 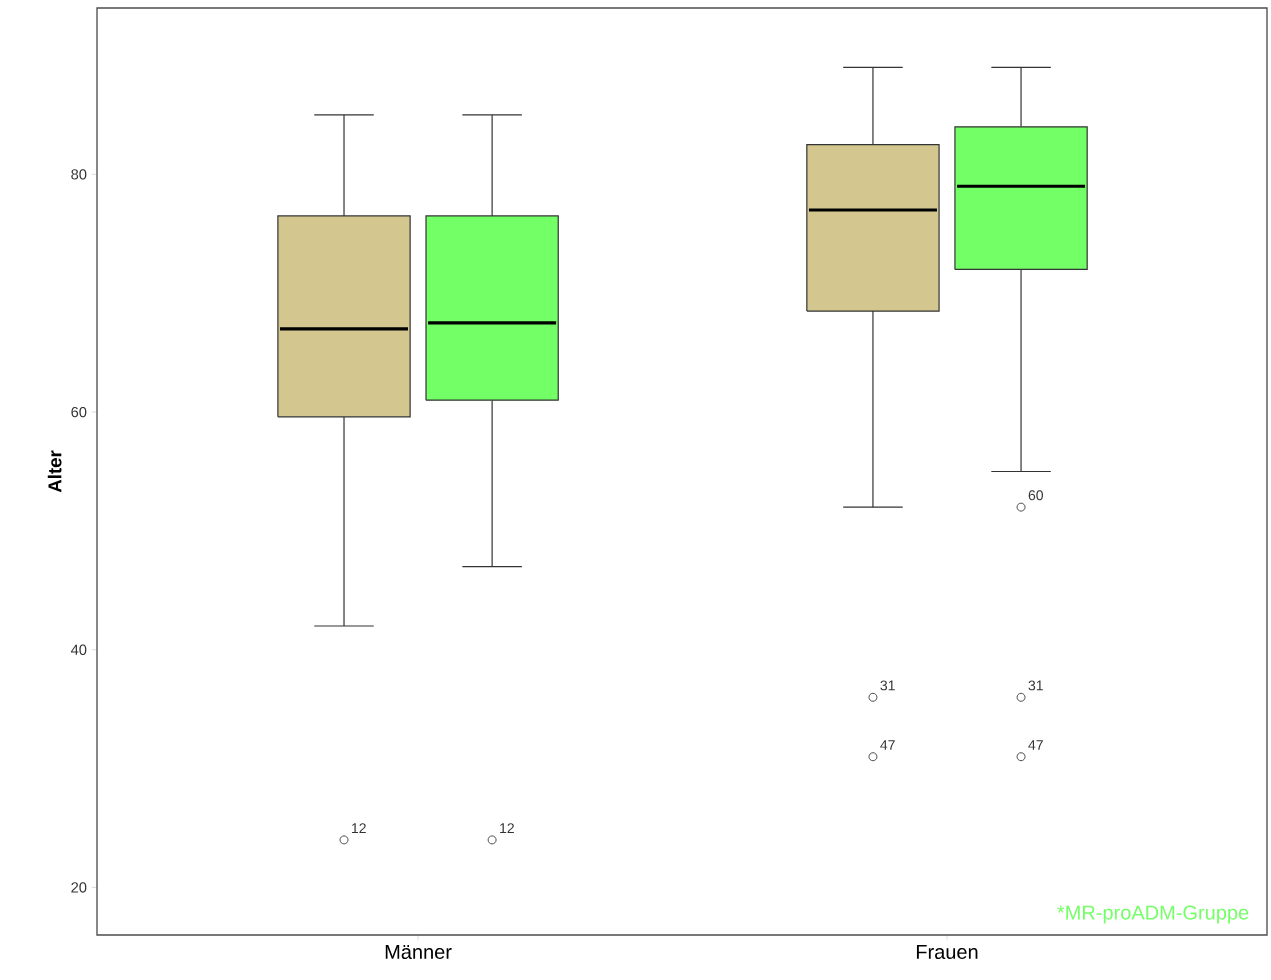 I want to click on x-tick-label: Frauen, so click(x=947, y=952).